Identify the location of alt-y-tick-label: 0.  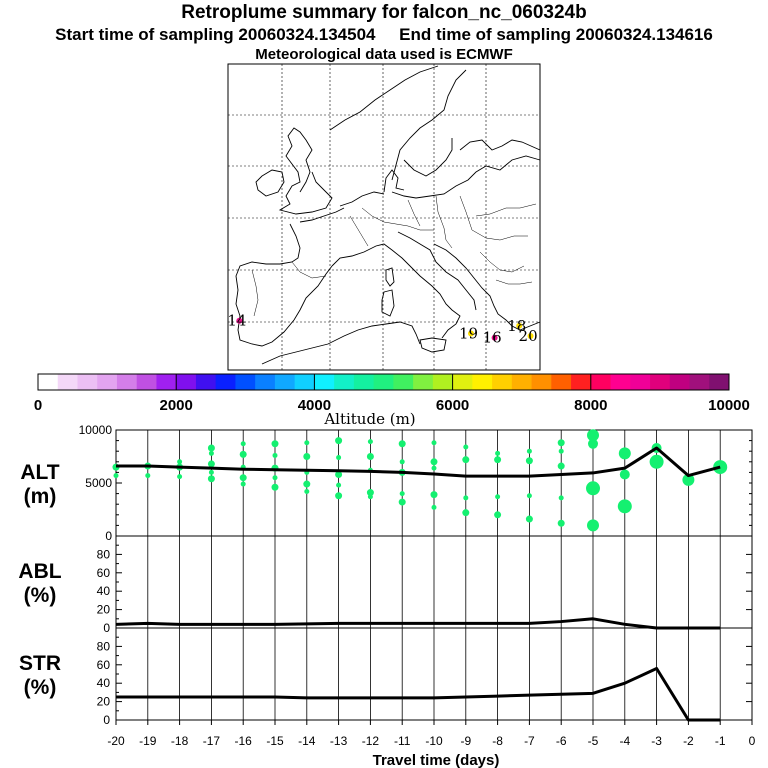
(108, 536).